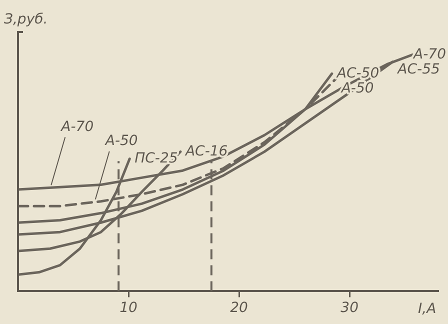 The image size is (448, 324). What do you see at coordinates (121, 140) in the screenshot?
I see `annotation: А-50` at bounding box center [121, 140].